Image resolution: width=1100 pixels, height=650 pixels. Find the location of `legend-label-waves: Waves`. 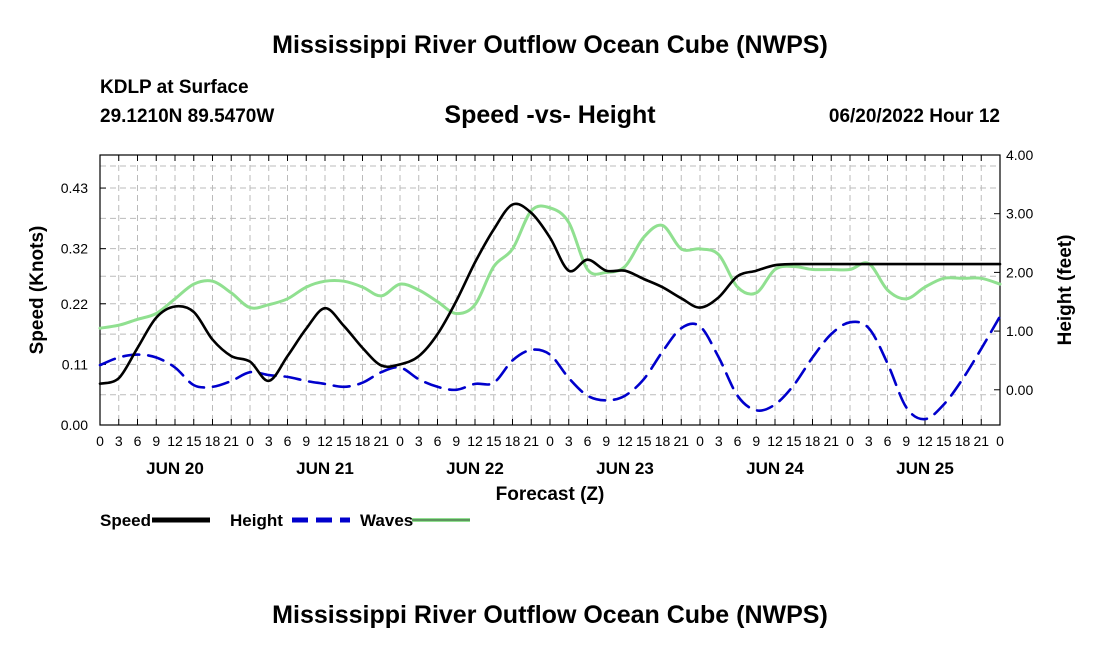

legend-label-waves: Waves is located at coordinates (386, 520).